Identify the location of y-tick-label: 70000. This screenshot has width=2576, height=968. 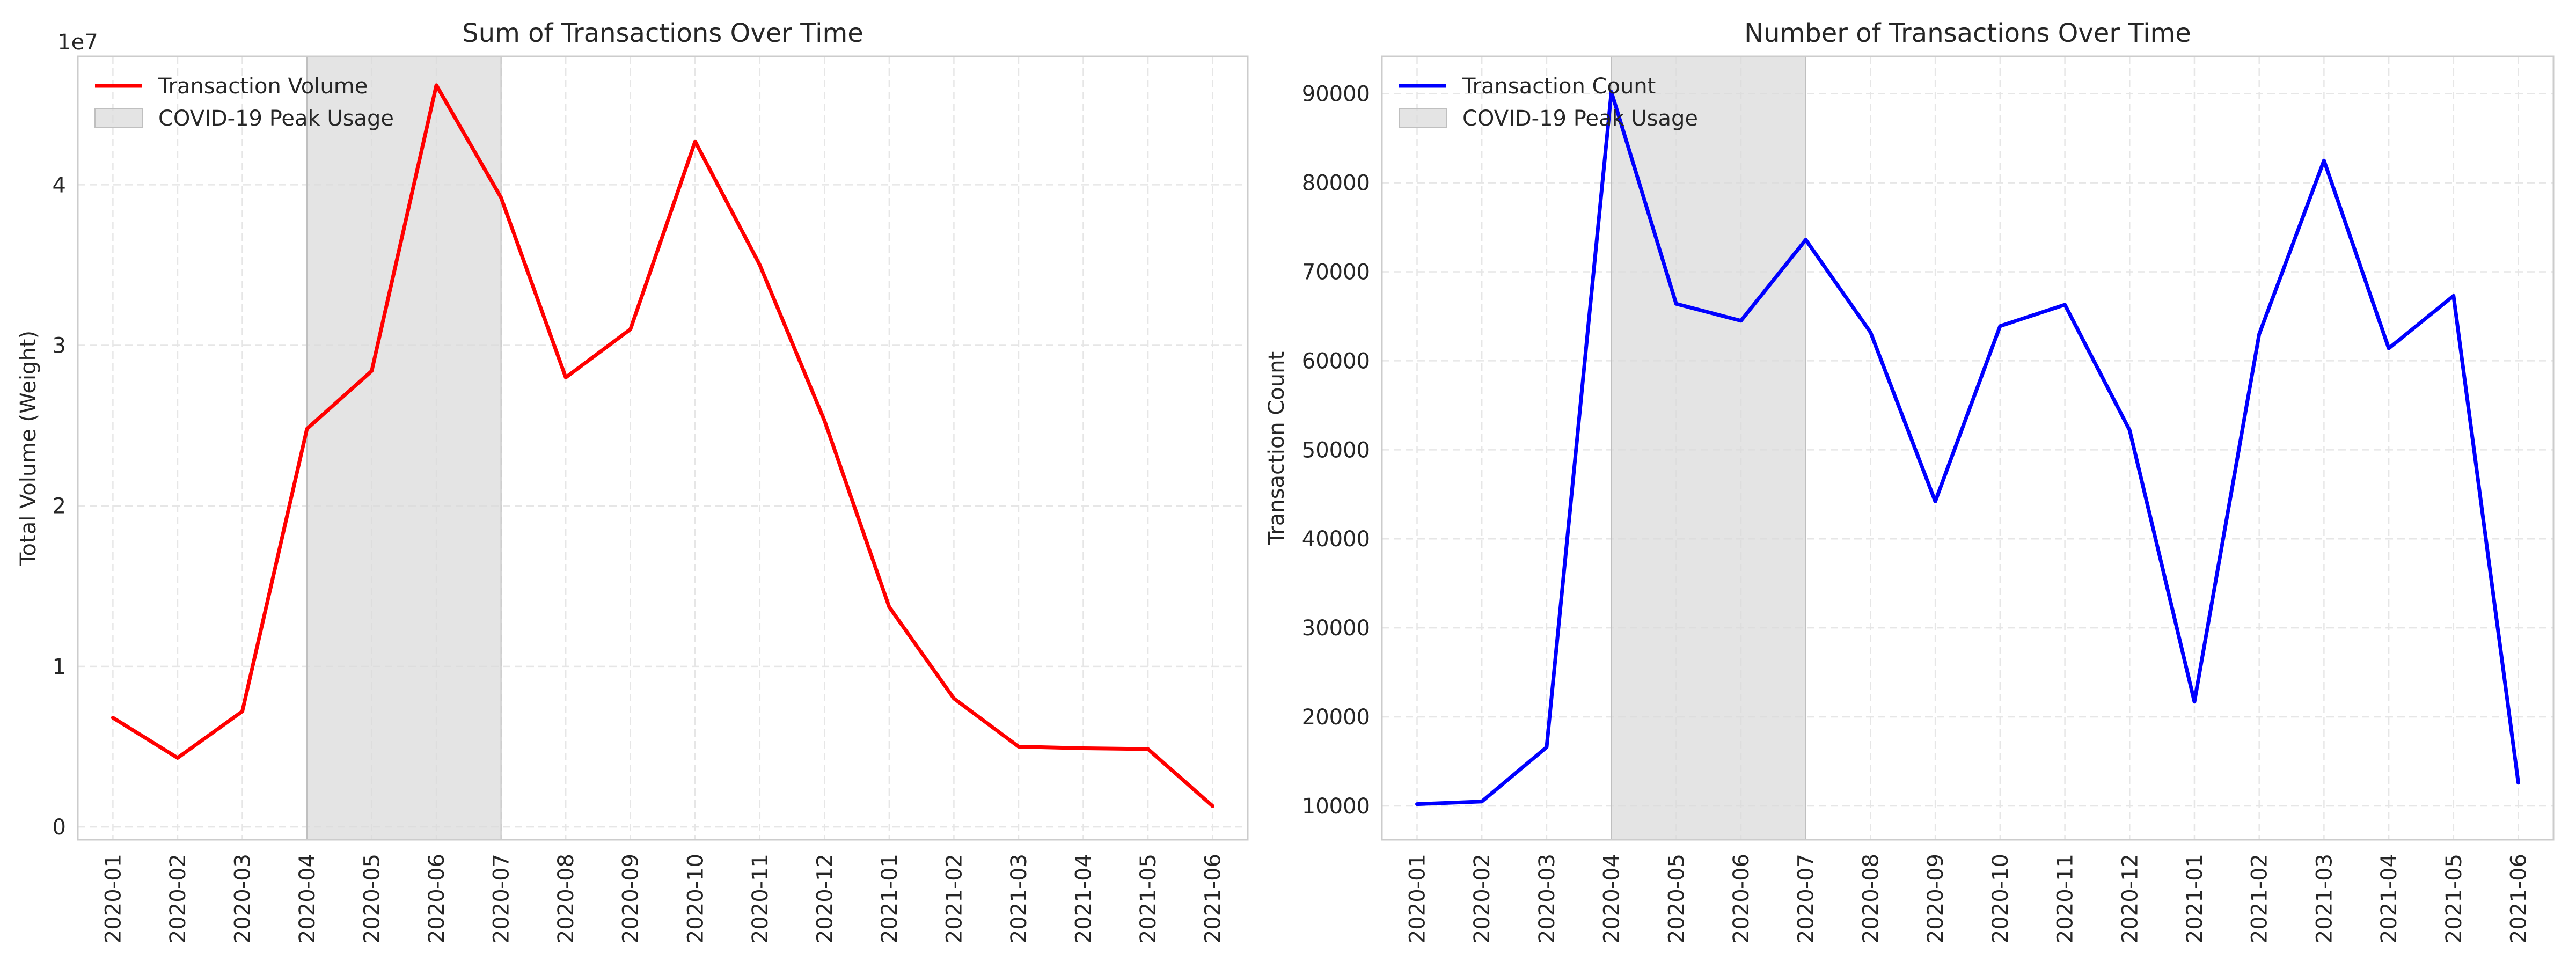
(1336, 272).